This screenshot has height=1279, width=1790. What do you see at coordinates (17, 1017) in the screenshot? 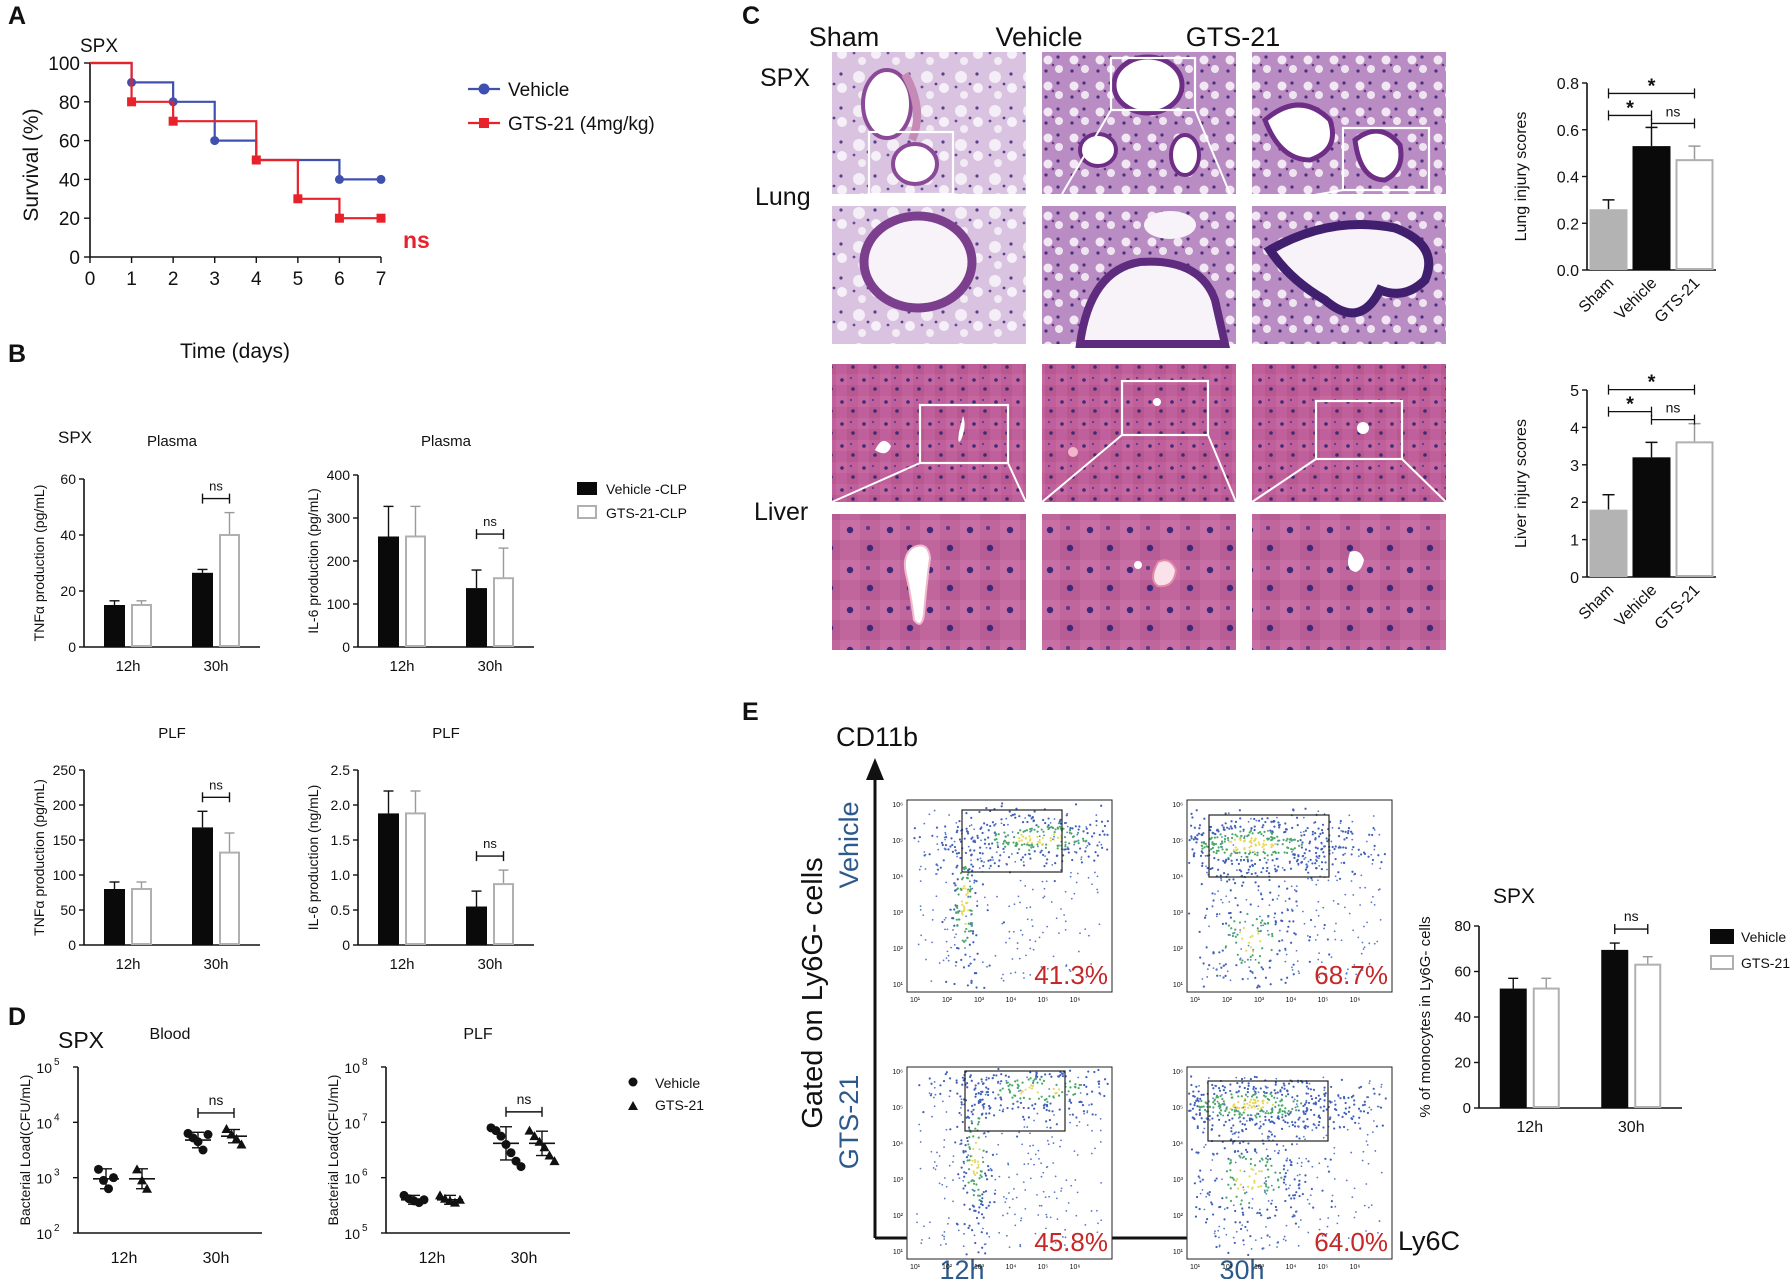
I see `panel-label-d: D` at bounding box center [17, 1017].